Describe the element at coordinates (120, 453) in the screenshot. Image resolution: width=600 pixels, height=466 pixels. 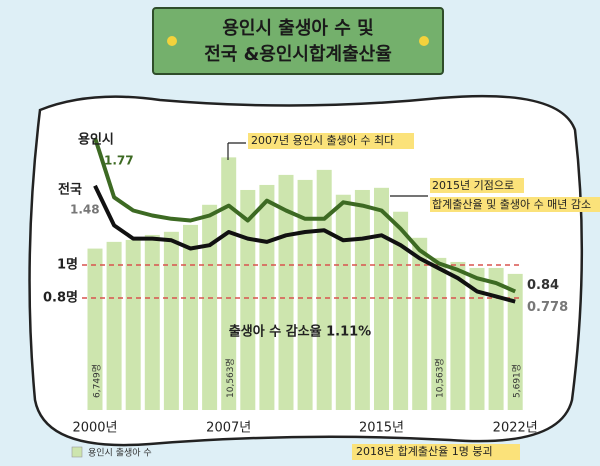
I see `legend-label: 용인시 출생아 수` at that location.